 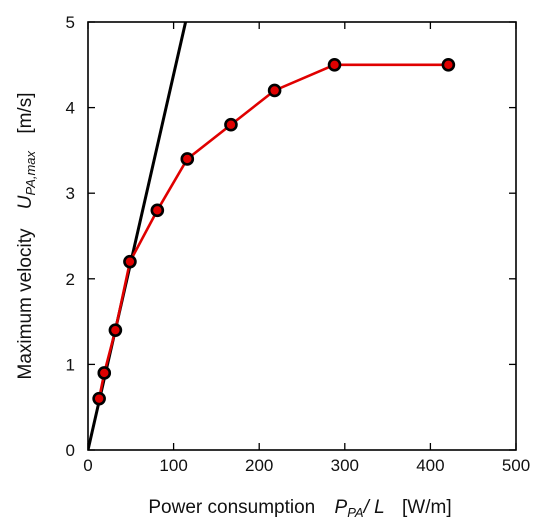 What do you see at coordinates (87, 465) in the screenshot?
I see `x-tick-label: 0` at bounding box center [87, 465].